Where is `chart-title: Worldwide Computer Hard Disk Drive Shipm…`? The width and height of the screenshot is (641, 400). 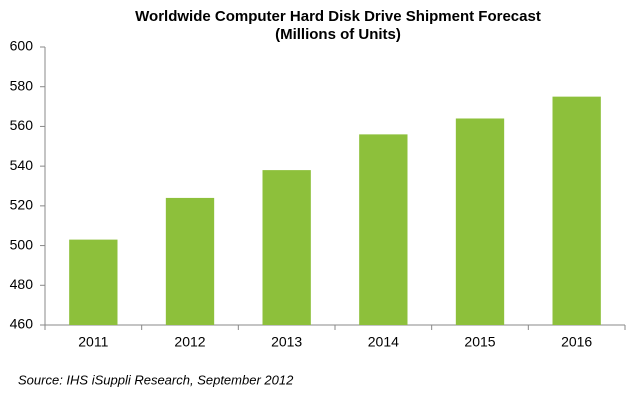 chart-title: Worldwide Computer Hard Disk Drive Shipm… is located at coordinates (338, 16).